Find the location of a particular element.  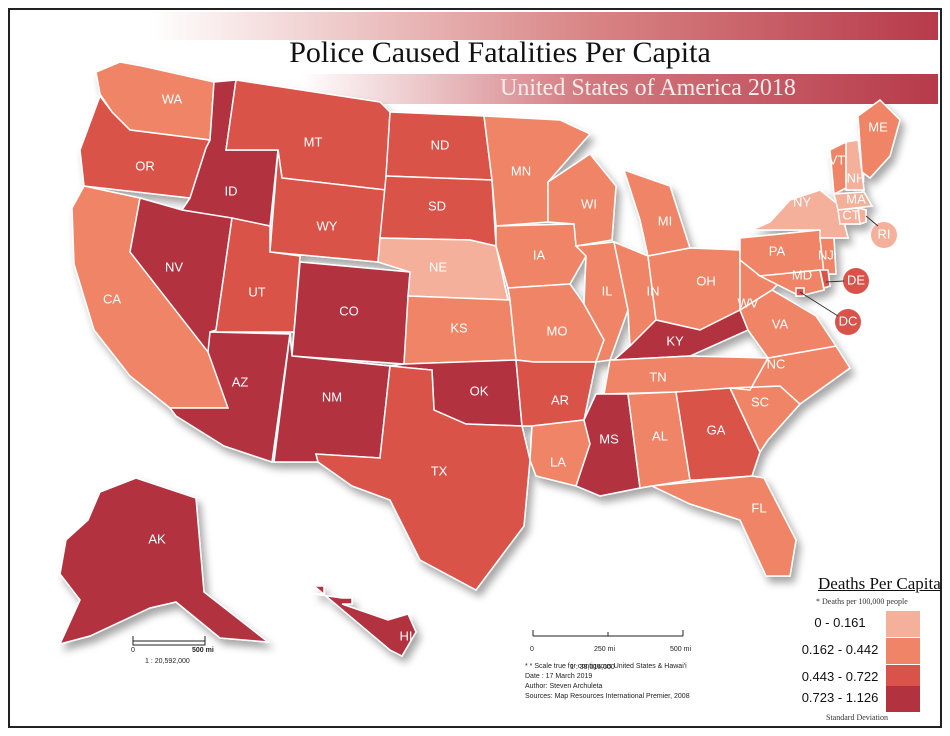

state-label-ma: MA is located at coordinates (856, 198).